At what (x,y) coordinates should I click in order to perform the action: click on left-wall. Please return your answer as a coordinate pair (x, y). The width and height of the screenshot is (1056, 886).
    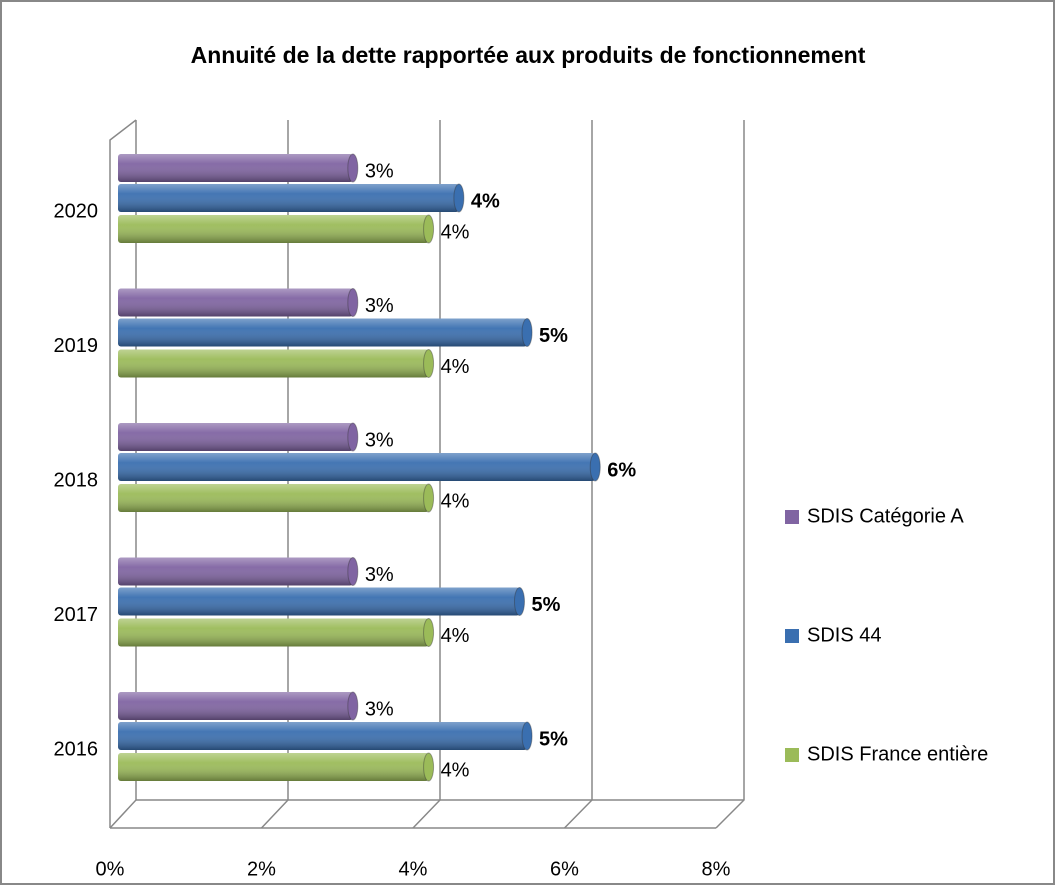
    Looking at the image, I should click on (123, 473).